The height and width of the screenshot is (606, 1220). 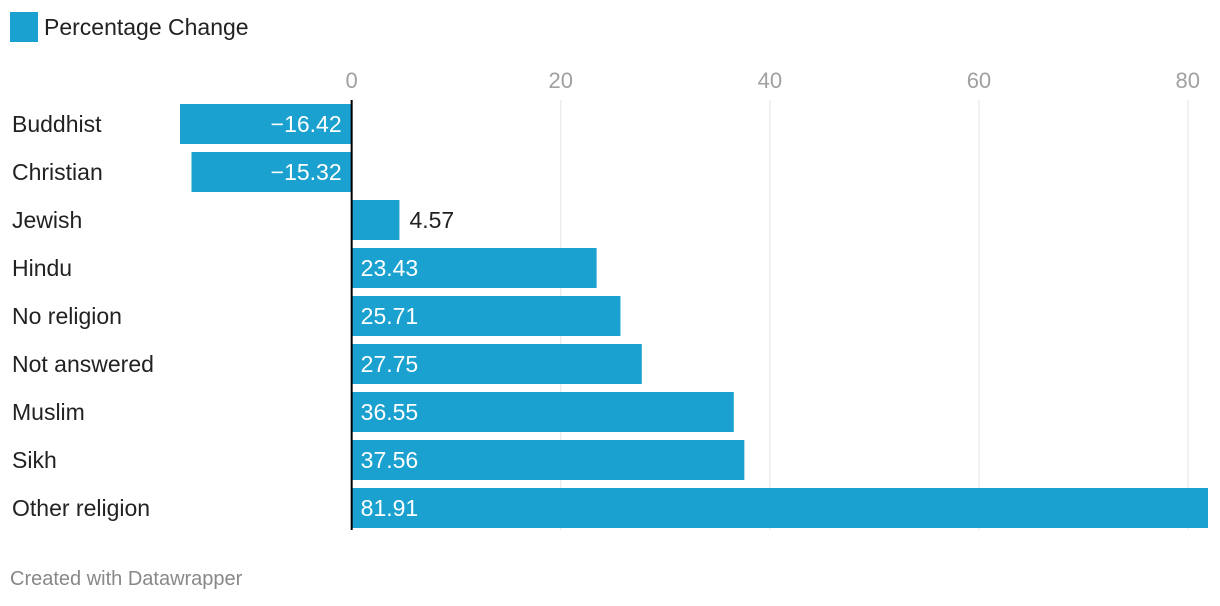 What do you see at coordinates (431, 220) in the screenshot?
I see `value-label-jewish: 4.57` at bounding box center [431, 220].